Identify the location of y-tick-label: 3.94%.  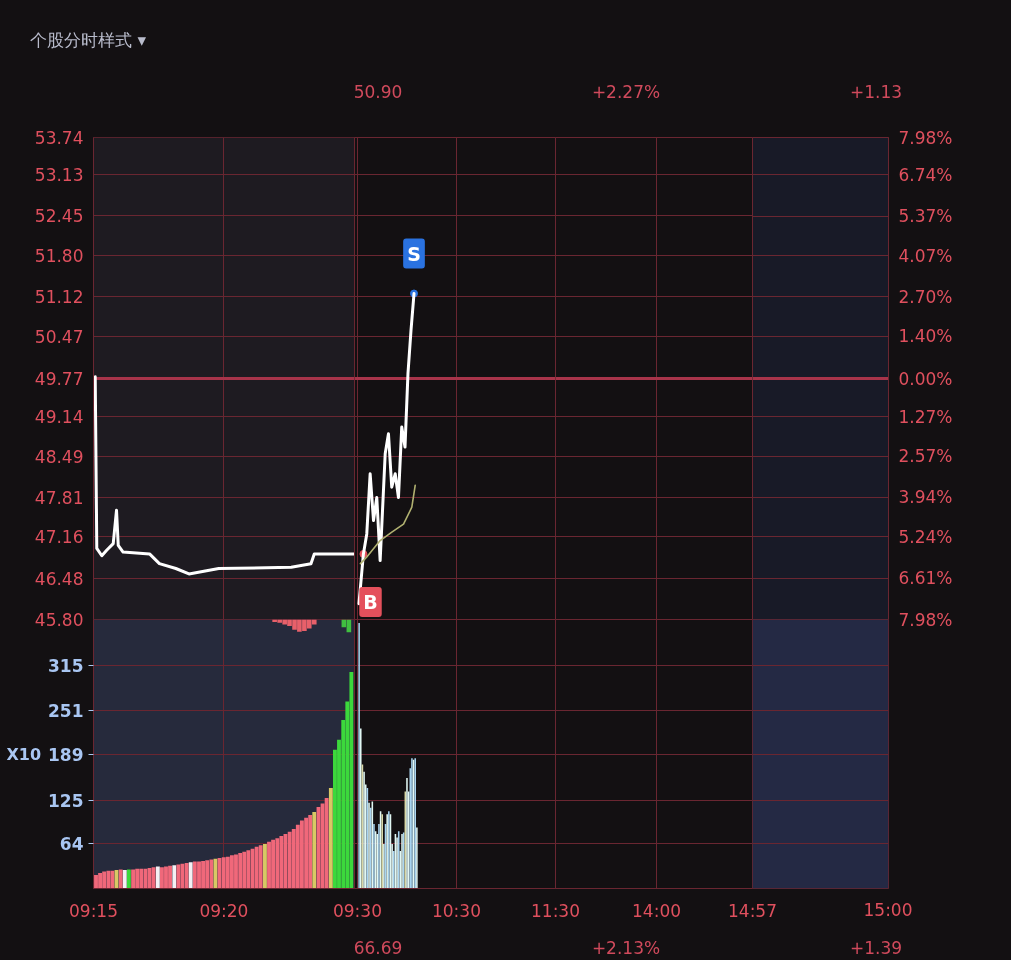
(925, 497).